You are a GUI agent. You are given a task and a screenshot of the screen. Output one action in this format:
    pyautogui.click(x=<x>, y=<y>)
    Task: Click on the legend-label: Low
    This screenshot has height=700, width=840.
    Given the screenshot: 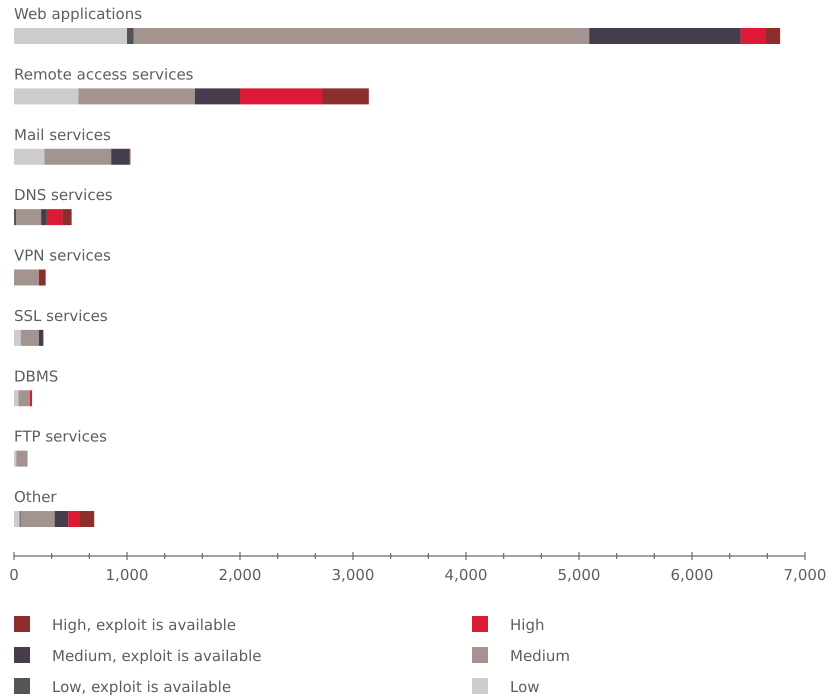 What is the action you would take?
    pyautogui.click(x=525, y=687)
    